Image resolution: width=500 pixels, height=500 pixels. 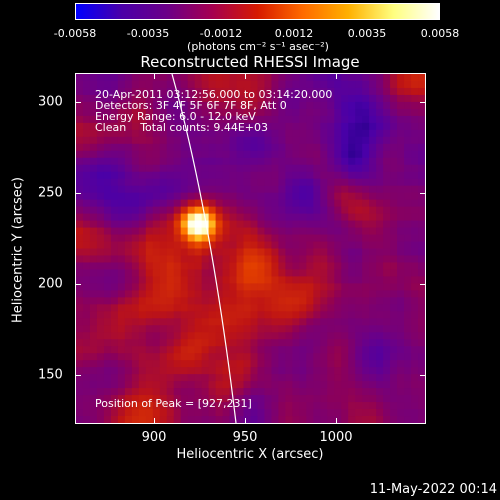 I want to click on y-tick-mark, so click(x=78, y=375).